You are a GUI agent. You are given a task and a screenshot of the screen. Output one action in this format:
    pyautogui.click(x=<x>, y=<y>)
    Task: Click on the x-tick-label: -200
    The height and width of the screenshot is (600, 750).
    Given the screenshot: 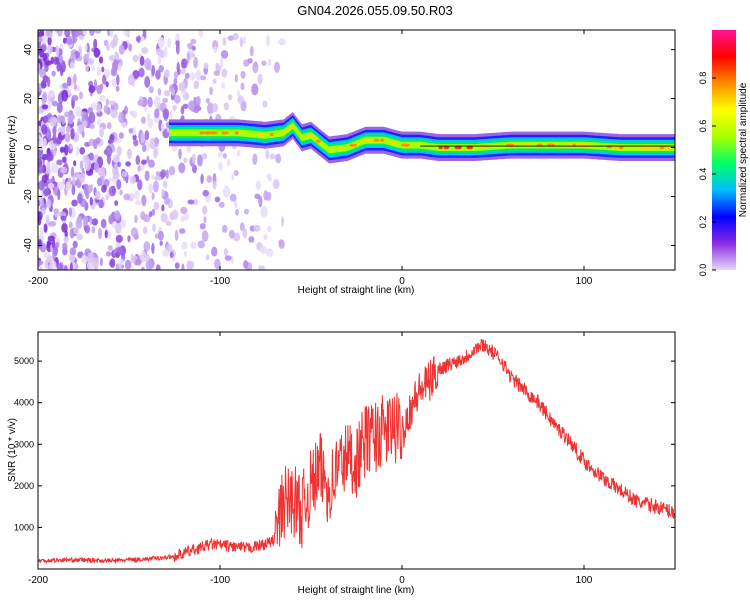 What is the action you would take?
    pyautogui.click(x=38, y=281)
    